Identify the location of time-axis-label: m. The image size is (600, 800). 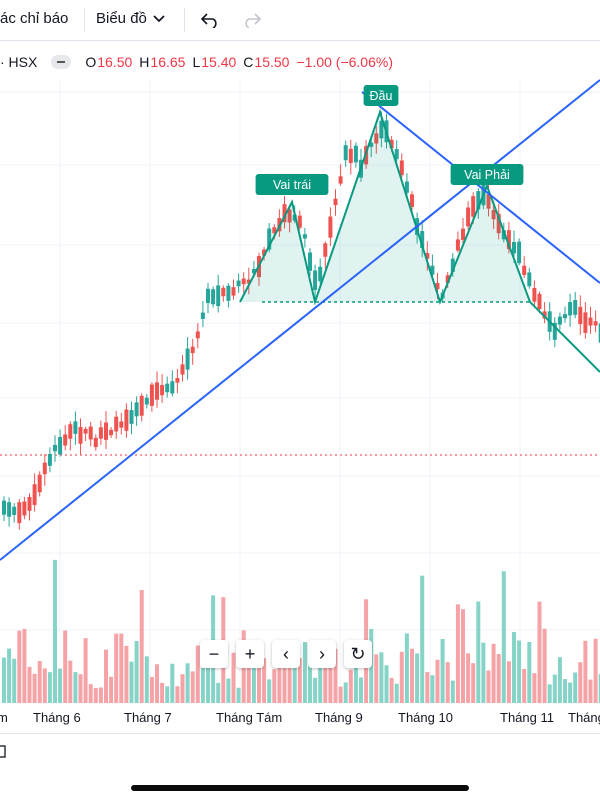
(4, 717).